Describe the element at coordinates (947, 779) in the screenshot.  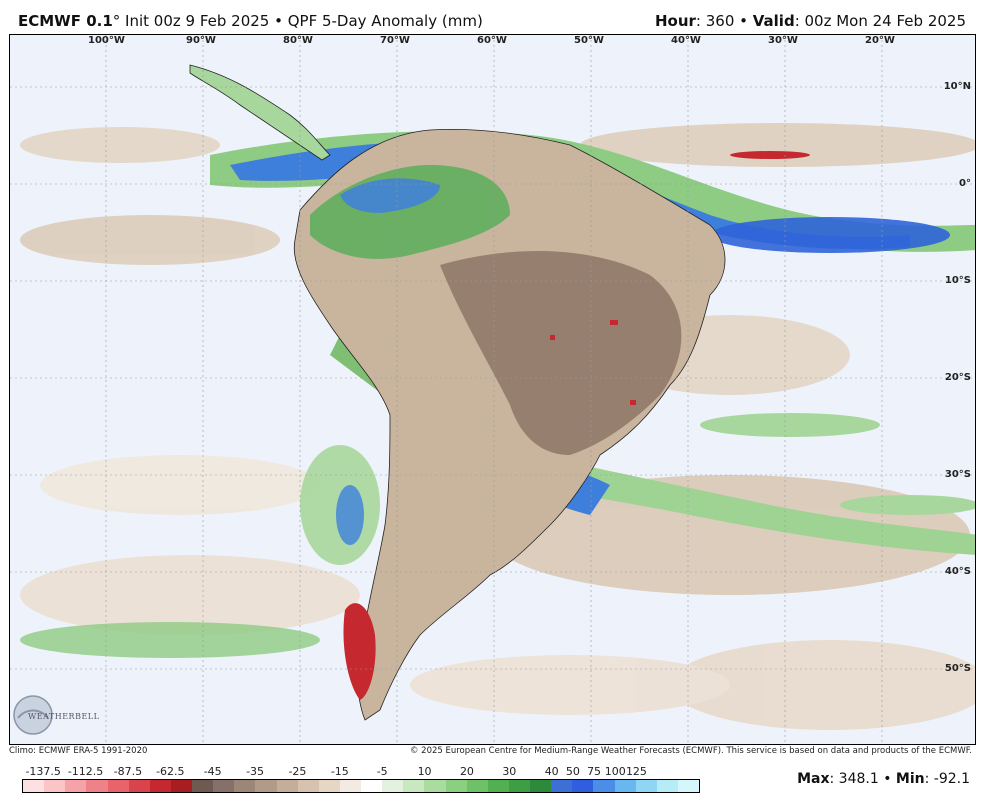
I see `min-value: : -92.1` at that location.